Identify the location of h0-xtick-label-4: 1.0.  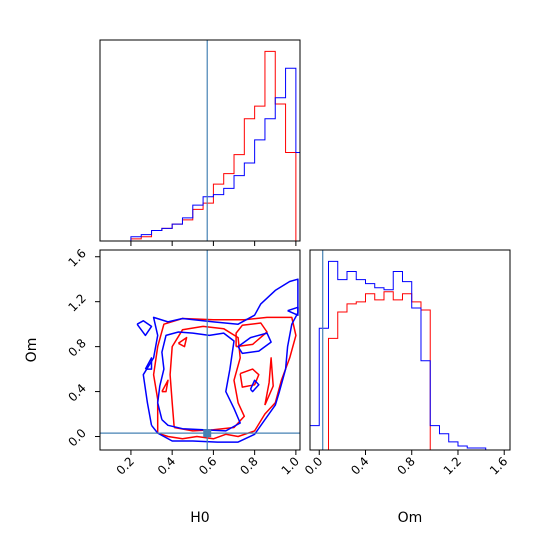
(290, 465).